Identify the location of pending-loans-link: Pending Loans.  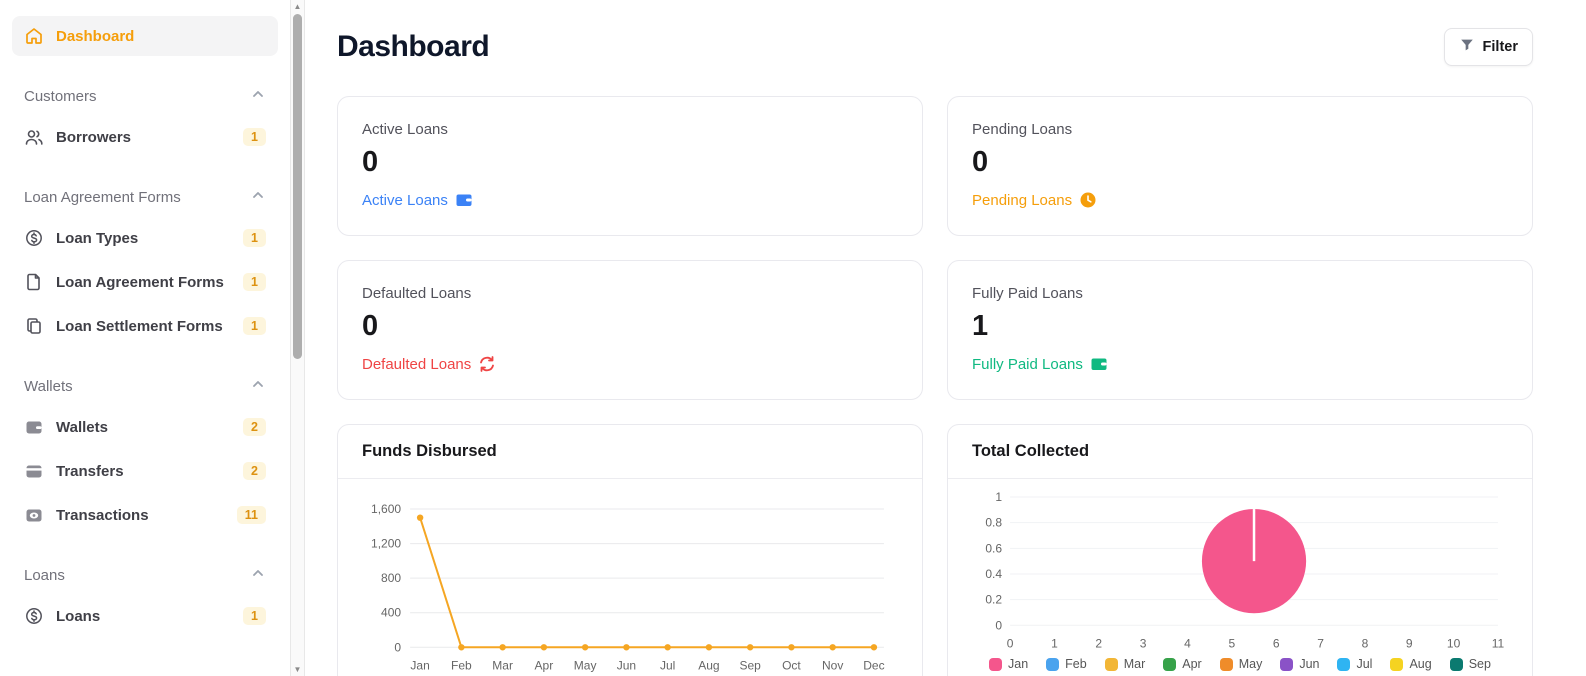
(1034, 200).